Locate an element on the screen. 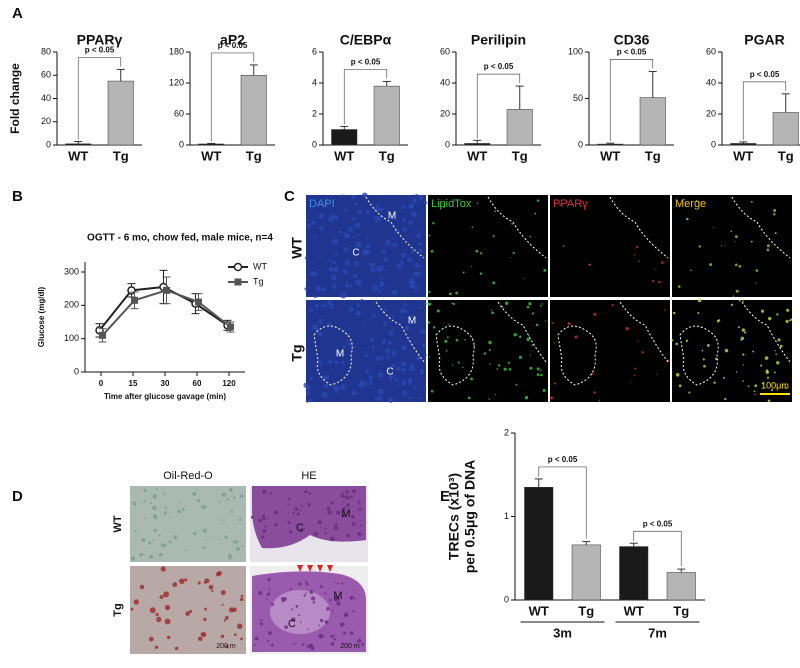  legend-label: Tg is located at coordinates (258, 281).